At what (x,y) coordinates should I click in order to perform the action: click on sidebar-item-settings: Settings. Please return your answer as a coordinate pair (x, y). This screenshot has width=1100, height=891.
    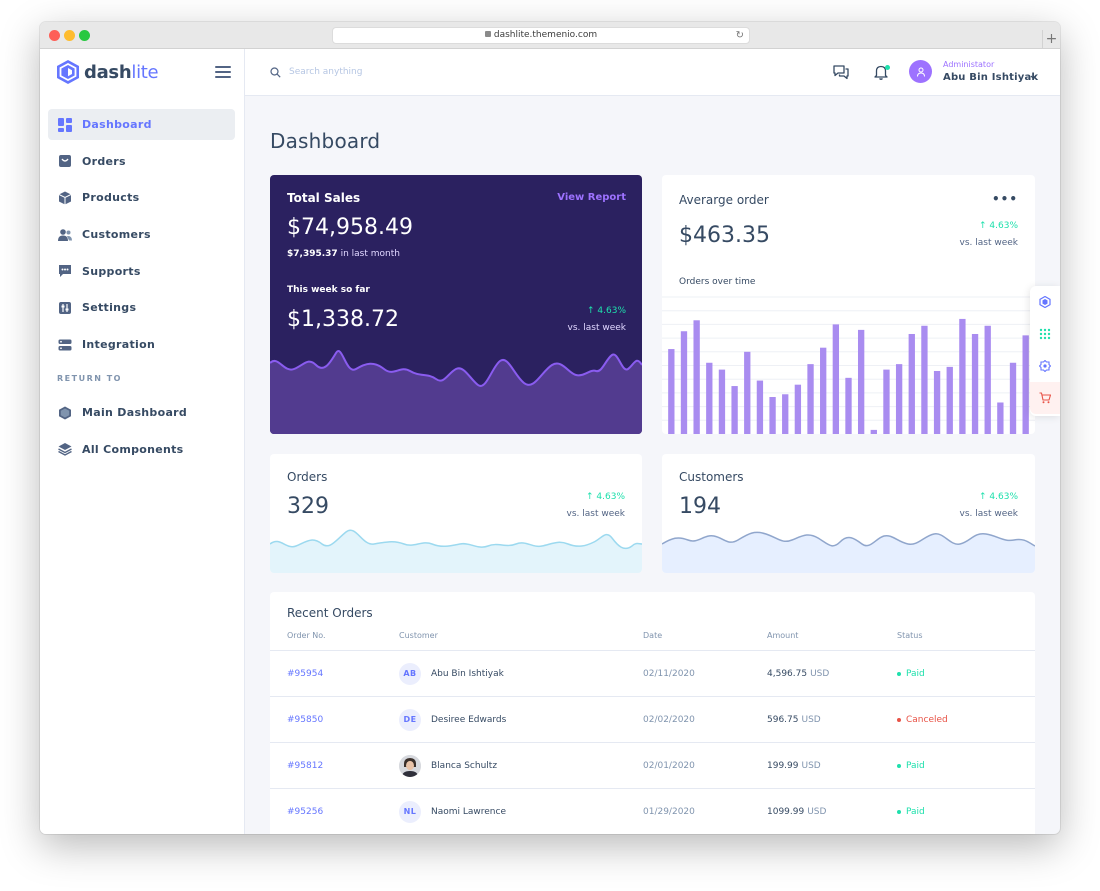
    Looking at the image, I should click on (141, 307).